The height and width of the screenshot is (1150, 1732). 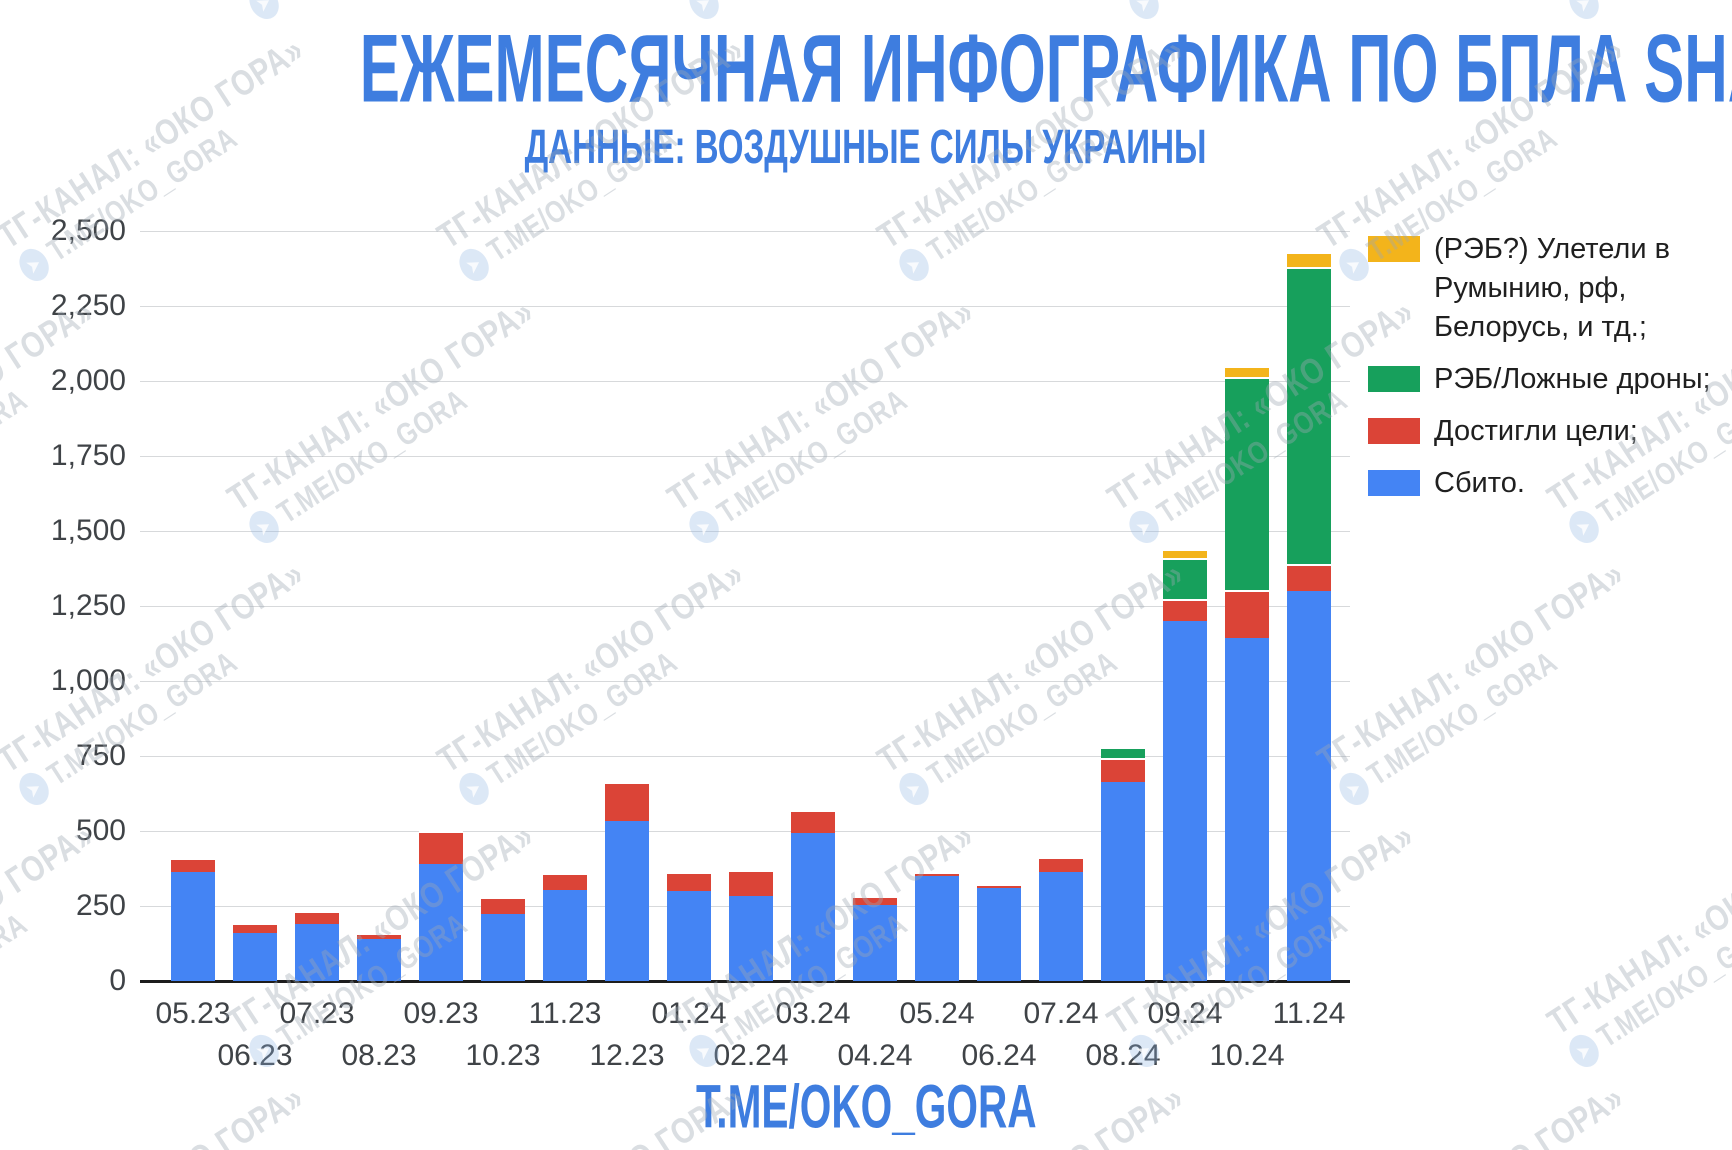 What do you see at coordinates (999, 1055) in the screenshot?
I see `x-axis-tick-label: 06.24` at bounding box center [999, 1055].